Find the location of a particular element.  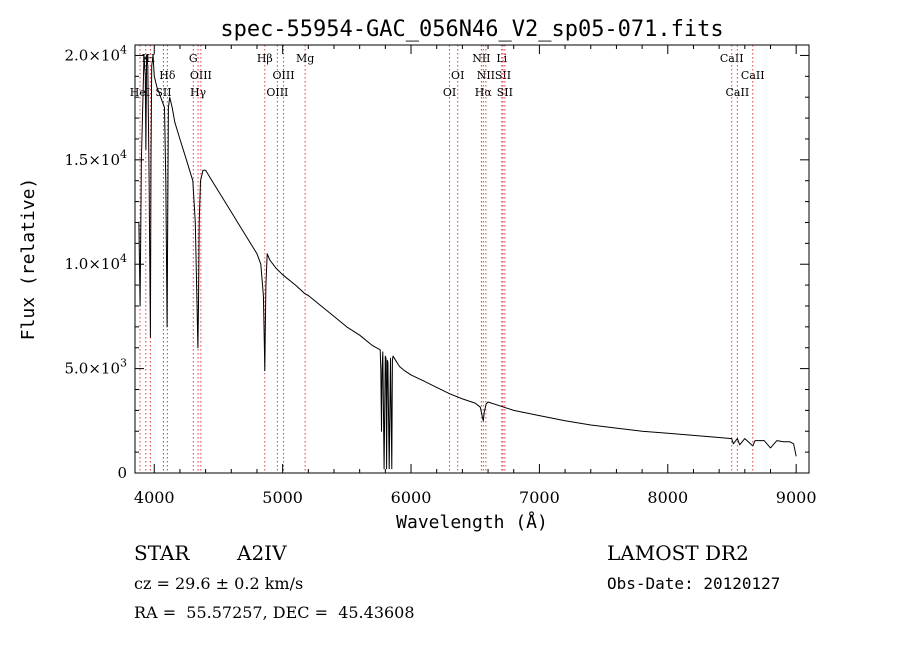

y-tick-label: 2.0×10⁴ is located at coordinates (95, 53).